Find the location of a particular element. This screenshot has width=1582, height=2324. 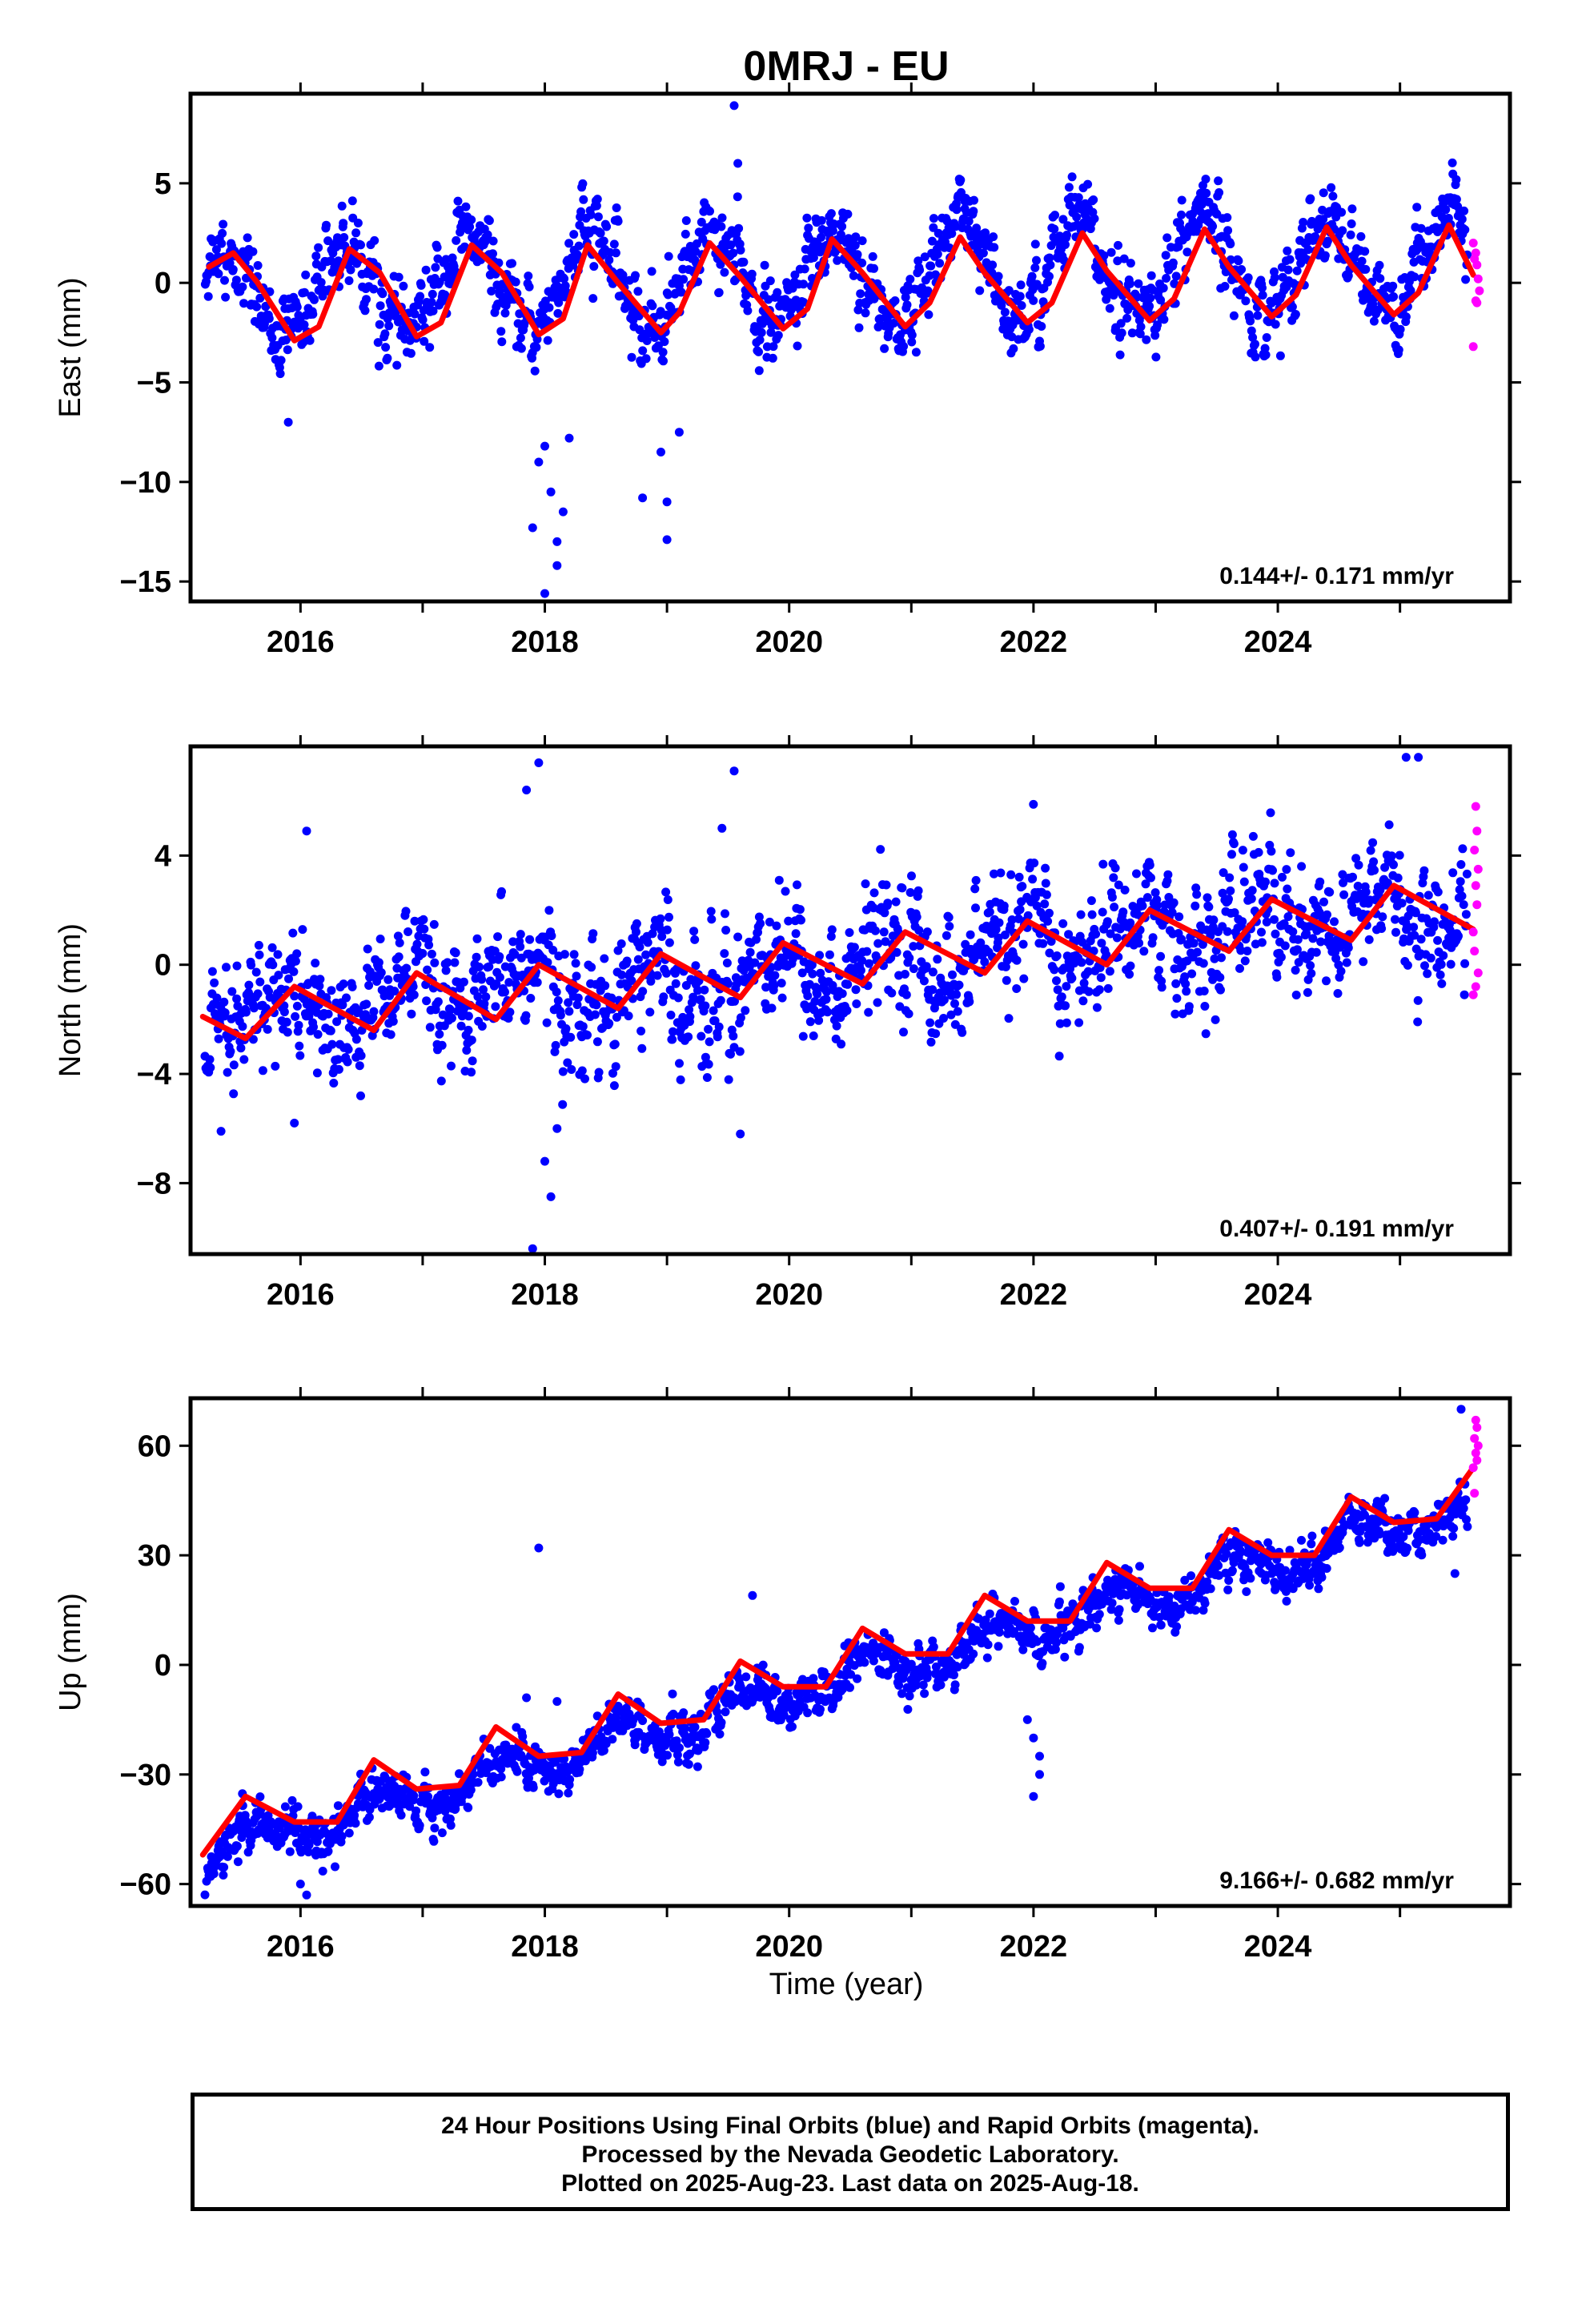

x-tick-label: 2018 is located at coordinates (545, 1295).